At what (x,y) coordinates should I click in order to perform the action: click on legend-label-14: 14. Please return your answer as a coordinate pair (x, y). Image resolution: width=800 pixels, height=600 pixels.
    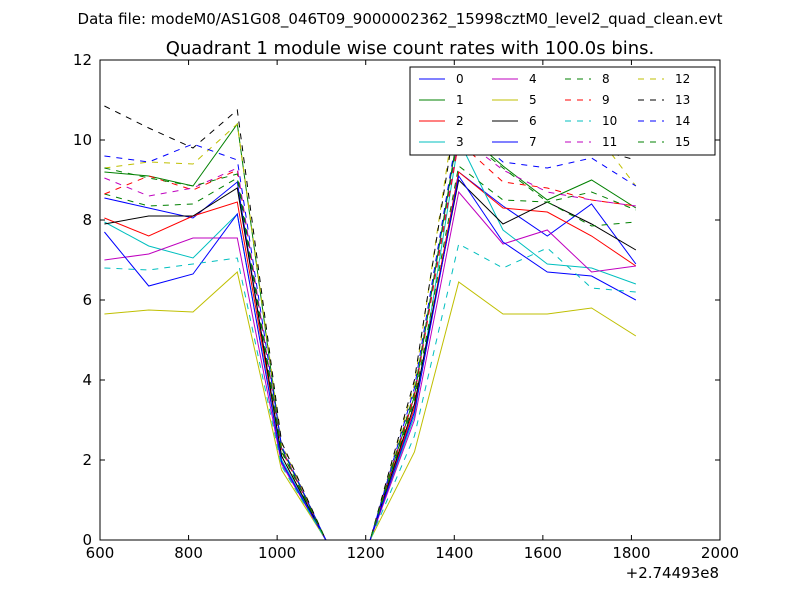
    Looking at the image, I should click on (682, 121).